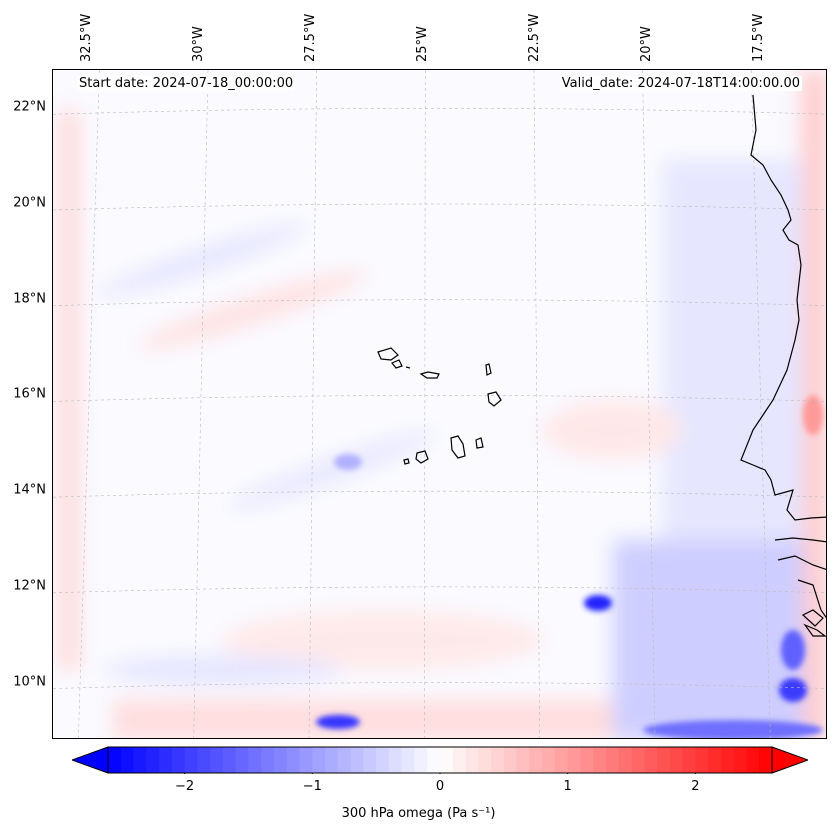  What do you see at coordinates (418, 813) in the screenshot?
I see `colorbar-label: 300 hPa omega (Pa s⁻¹)` at bounding box center [418, 813].